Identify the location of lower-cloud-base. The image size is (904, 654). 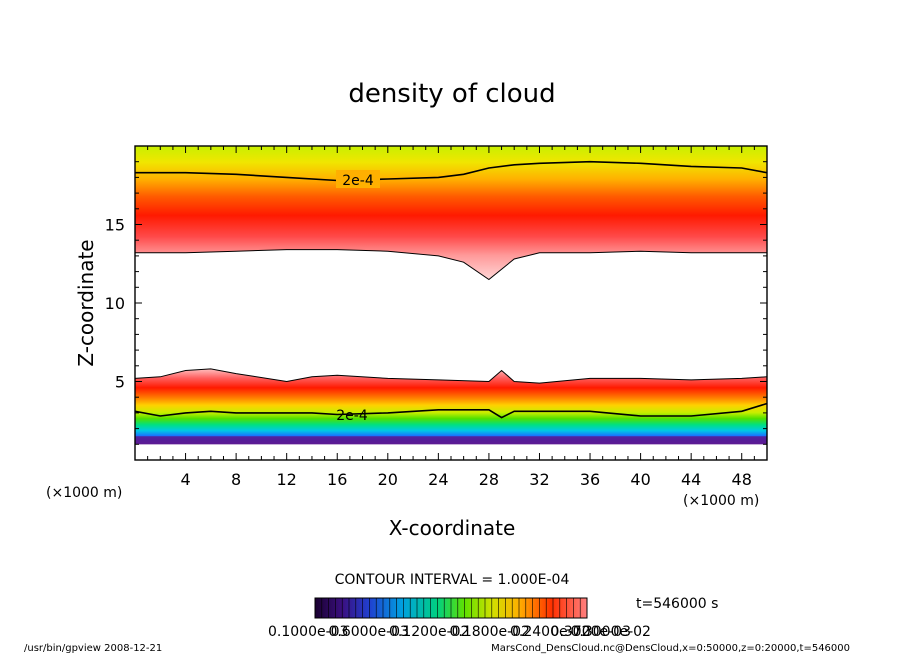
(451, 440).